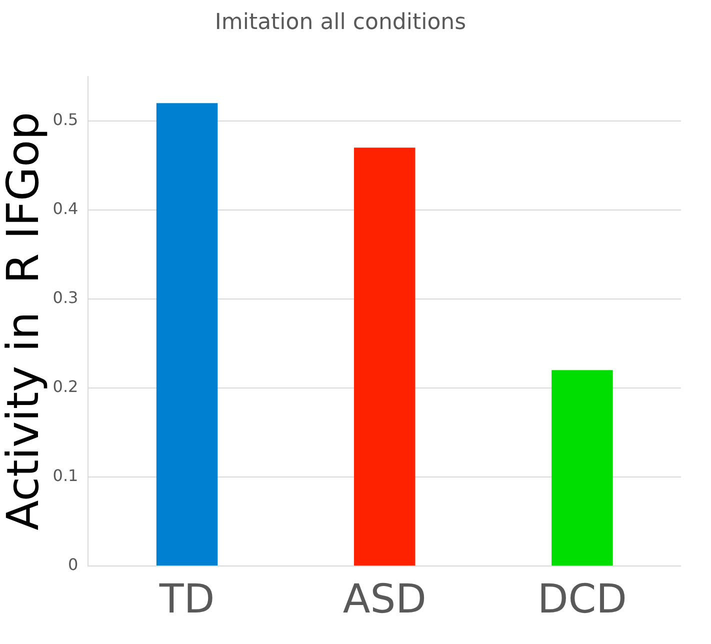 The height and width of the screenshot is (644, 711). What do you see at coordinates (65, 208) in the screenshot?
I see `y-tick-label: 0.4` at bounding box center [65, 208].